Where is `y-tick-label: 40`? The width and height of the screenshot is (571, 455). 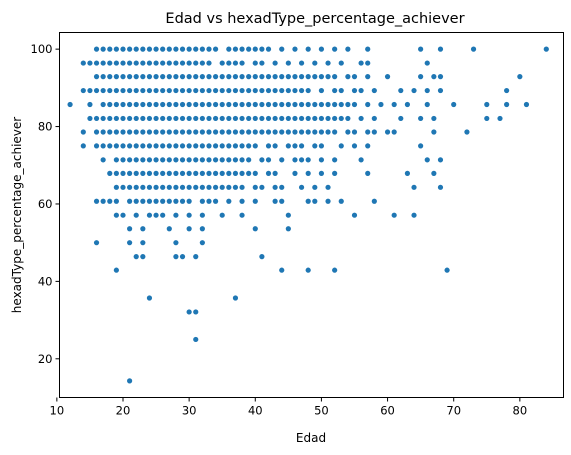
y-tick-label: 40 is located at coordinates (45, 281).